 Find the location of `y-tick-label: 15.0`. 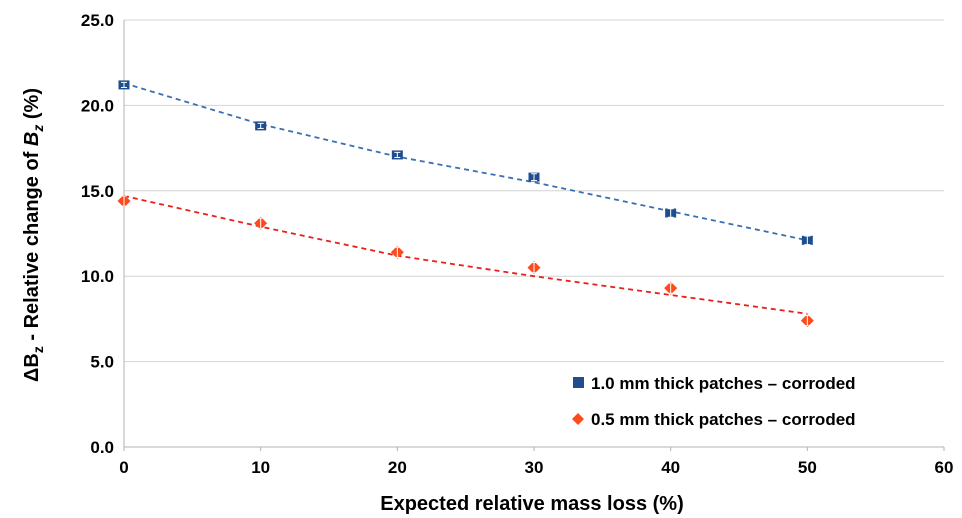

y-tick-label: 15.0 is located at coordinates (97, 191).